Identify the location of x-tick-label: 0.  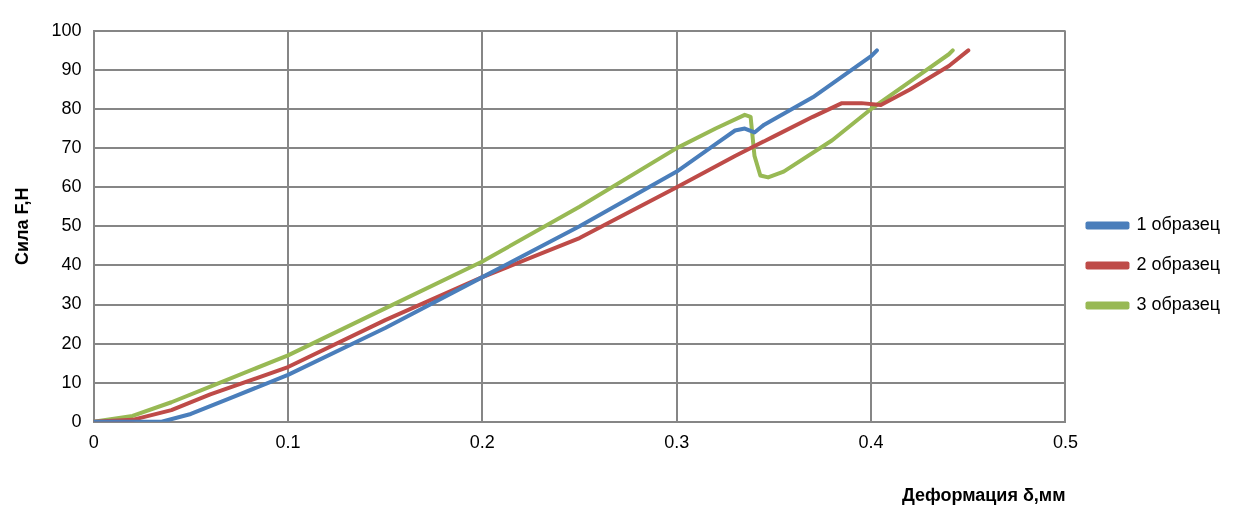
(93, 441).